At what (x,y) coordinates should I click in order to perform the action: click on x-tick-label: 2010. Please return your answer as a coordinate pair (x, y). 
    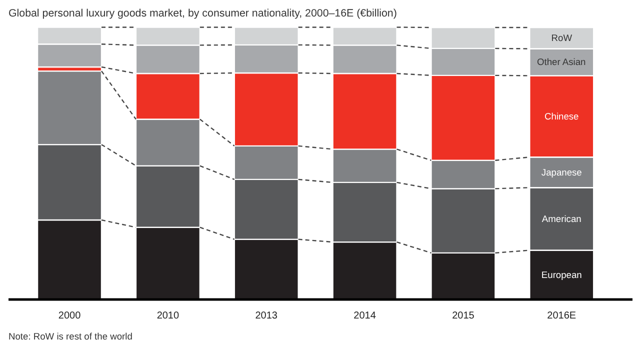
    Looking at the image, I should click on (168, 316).